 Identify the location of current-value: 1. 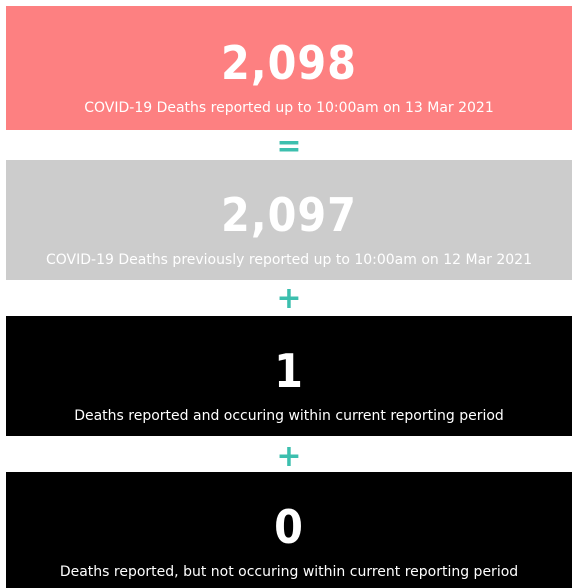
(289, 371).